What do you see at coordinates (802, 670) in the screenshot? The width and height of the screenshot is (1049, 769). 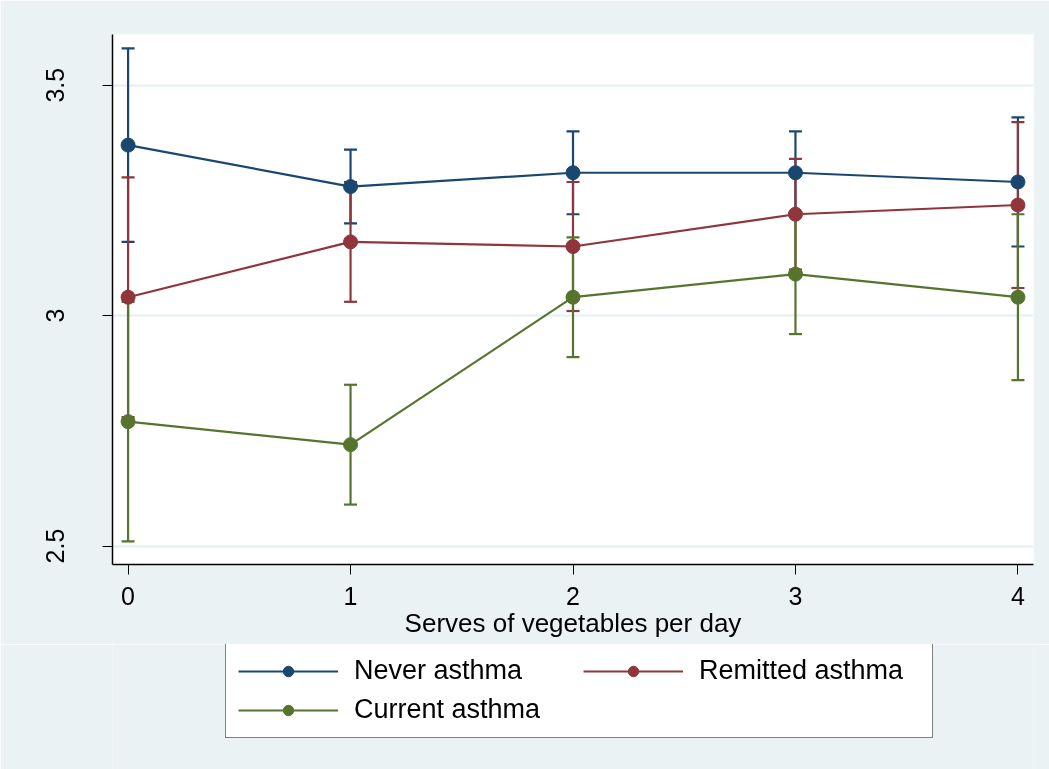 I see `legend-label: Remitted asthma` at bounding box center [802, 670].